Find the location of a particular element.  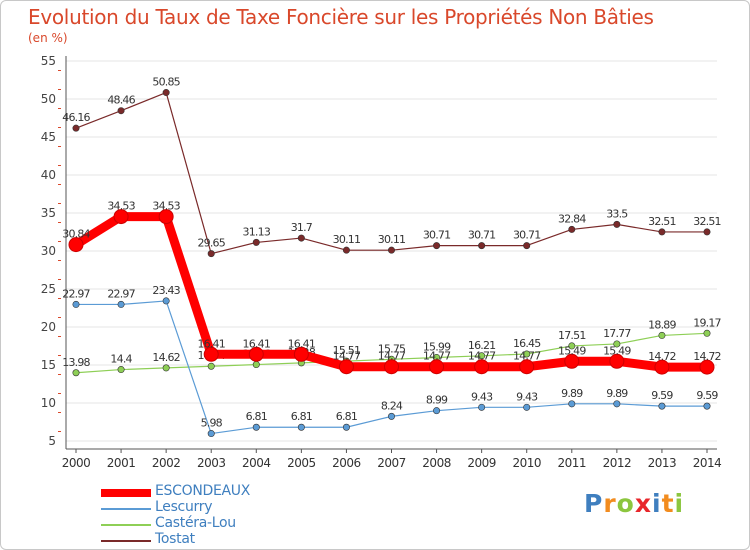

data-label: 18.89 is located at coordinates (662, 324).